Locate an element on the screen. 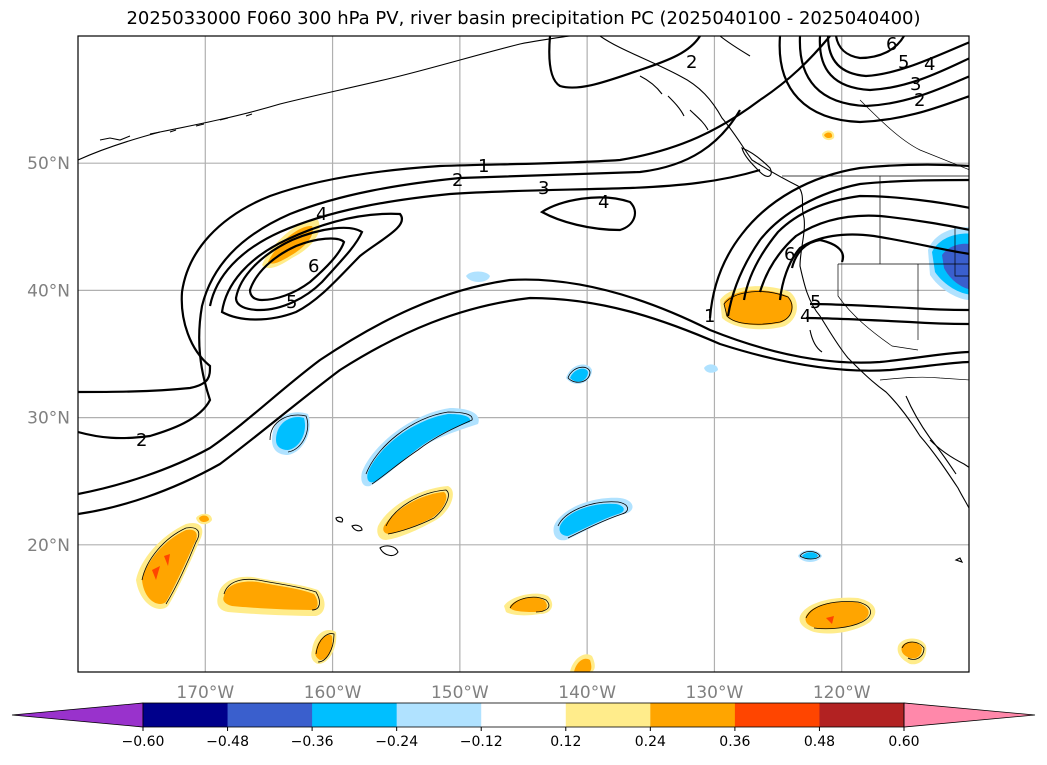 The image size is (1047, 765). latitude-label: 40°N is located at coordinates (48, 291).